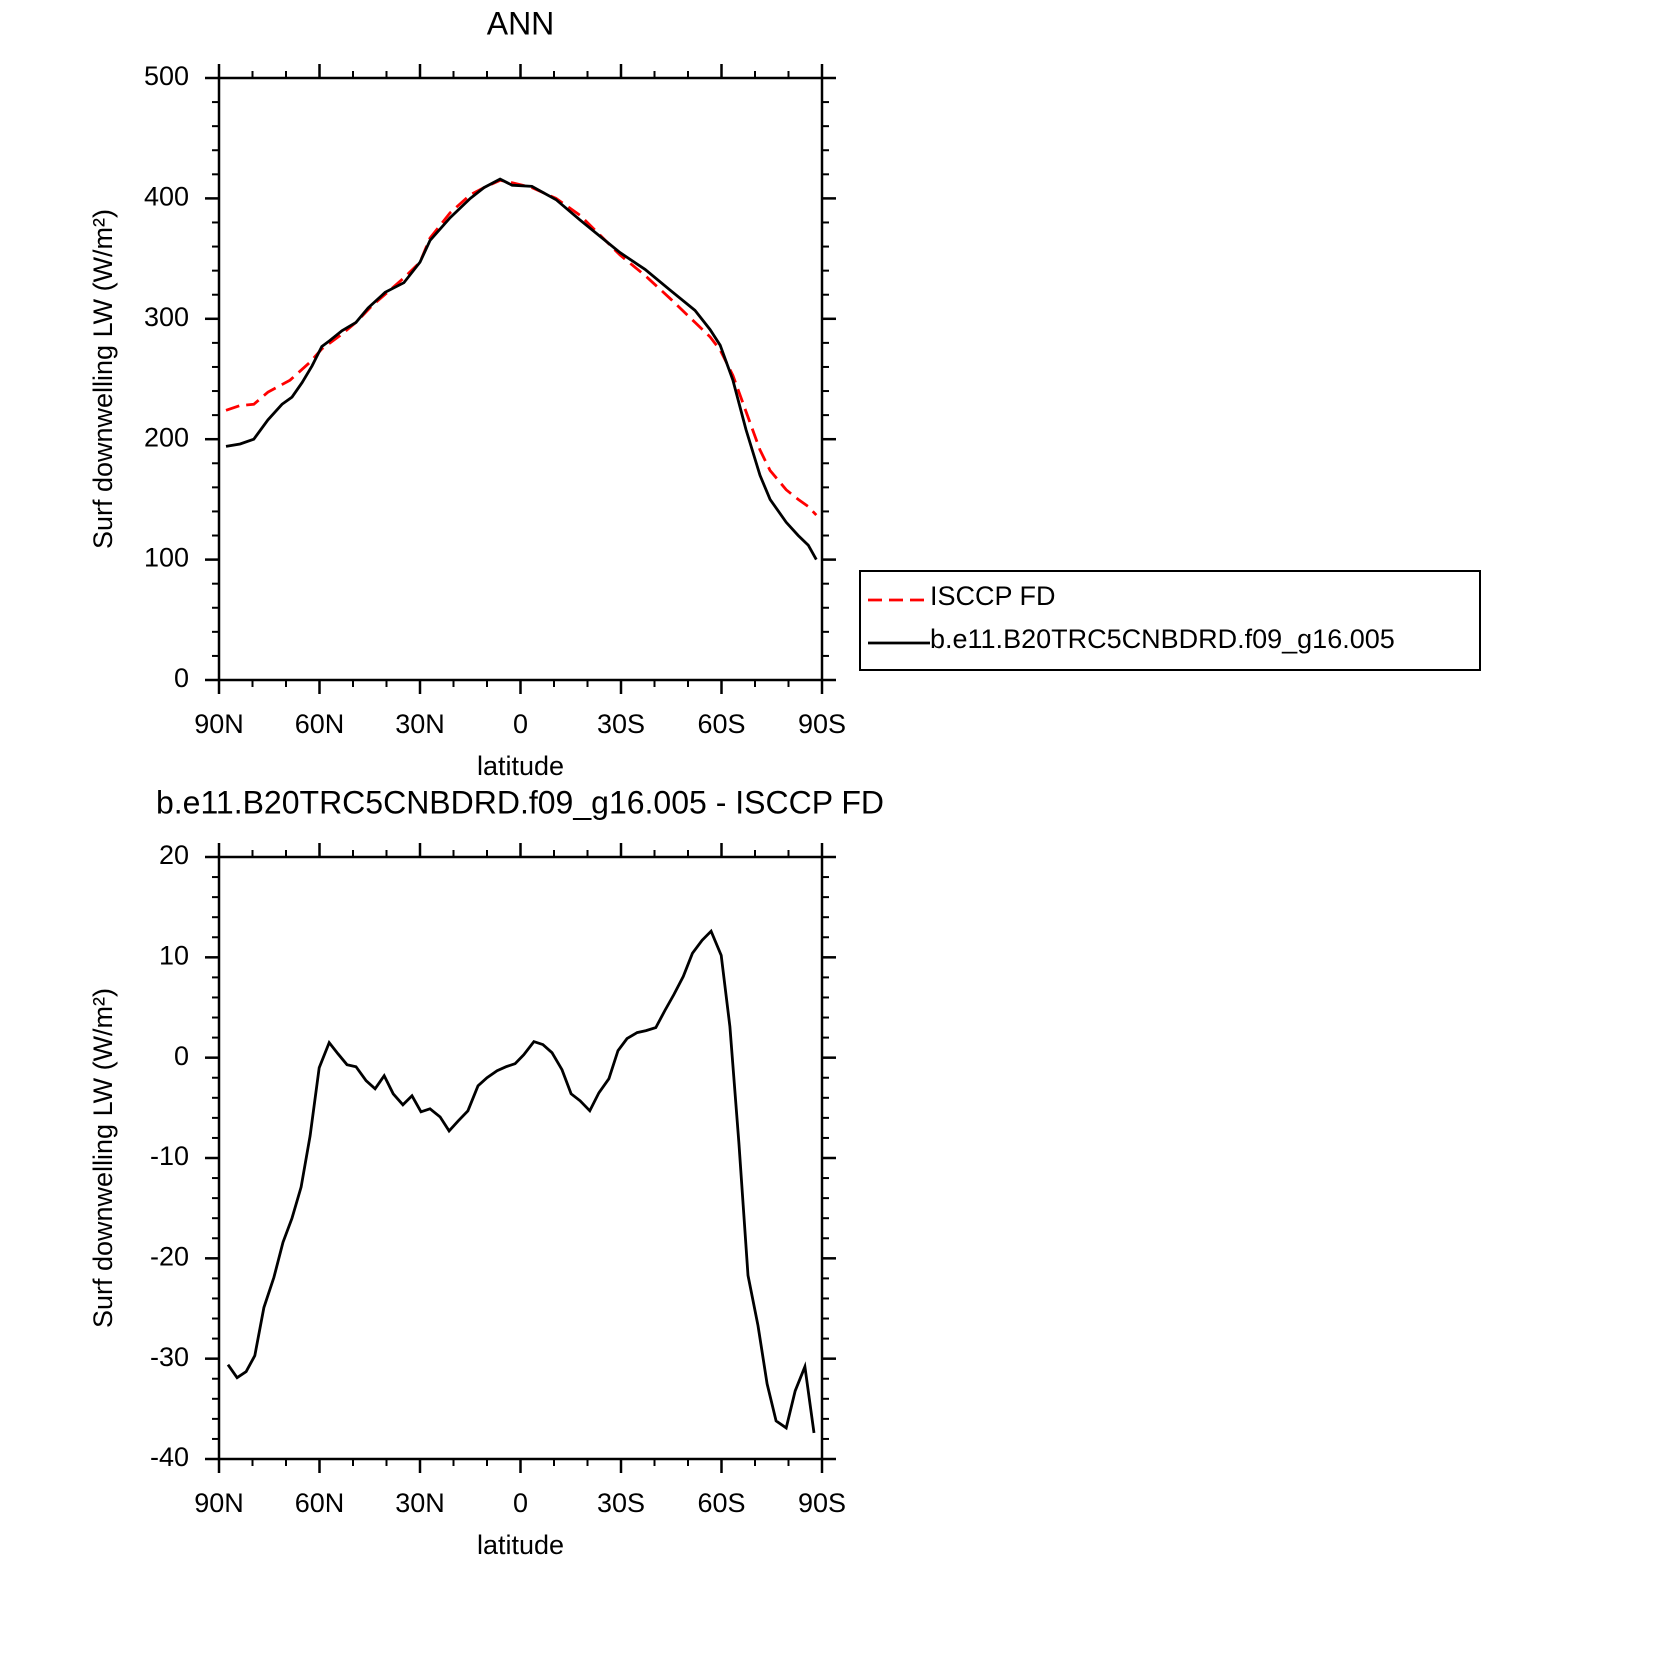 The image size is (1653, 1653). I want to click on legend-label: b.e11.B20TRC5CNBDRD.f09_g16.005, so click(1162, 639).